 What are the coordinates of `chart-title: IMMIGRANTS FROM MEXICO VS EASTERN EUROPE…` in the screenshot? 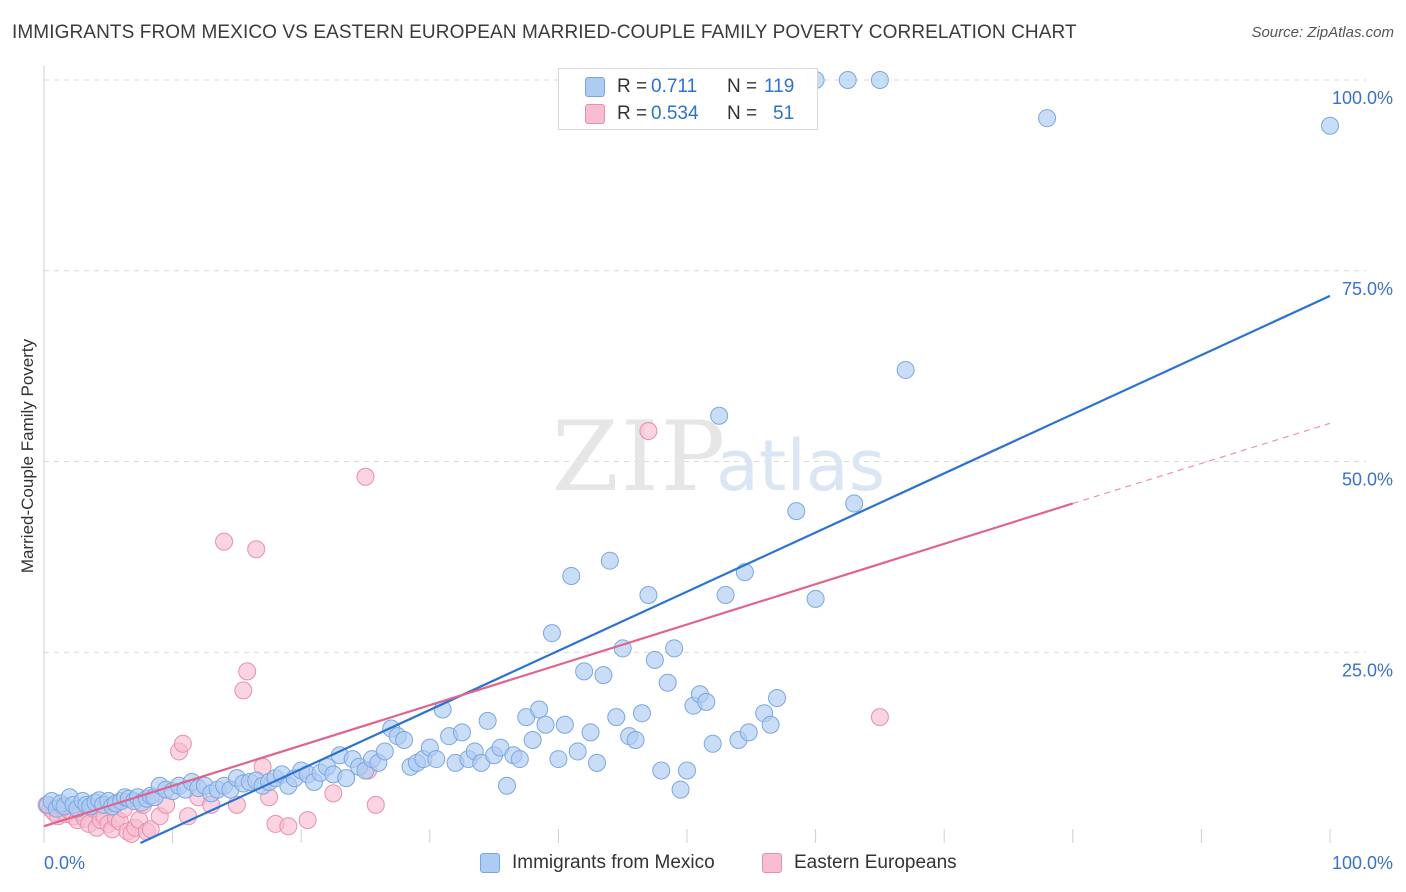 It's located at (544, 32).